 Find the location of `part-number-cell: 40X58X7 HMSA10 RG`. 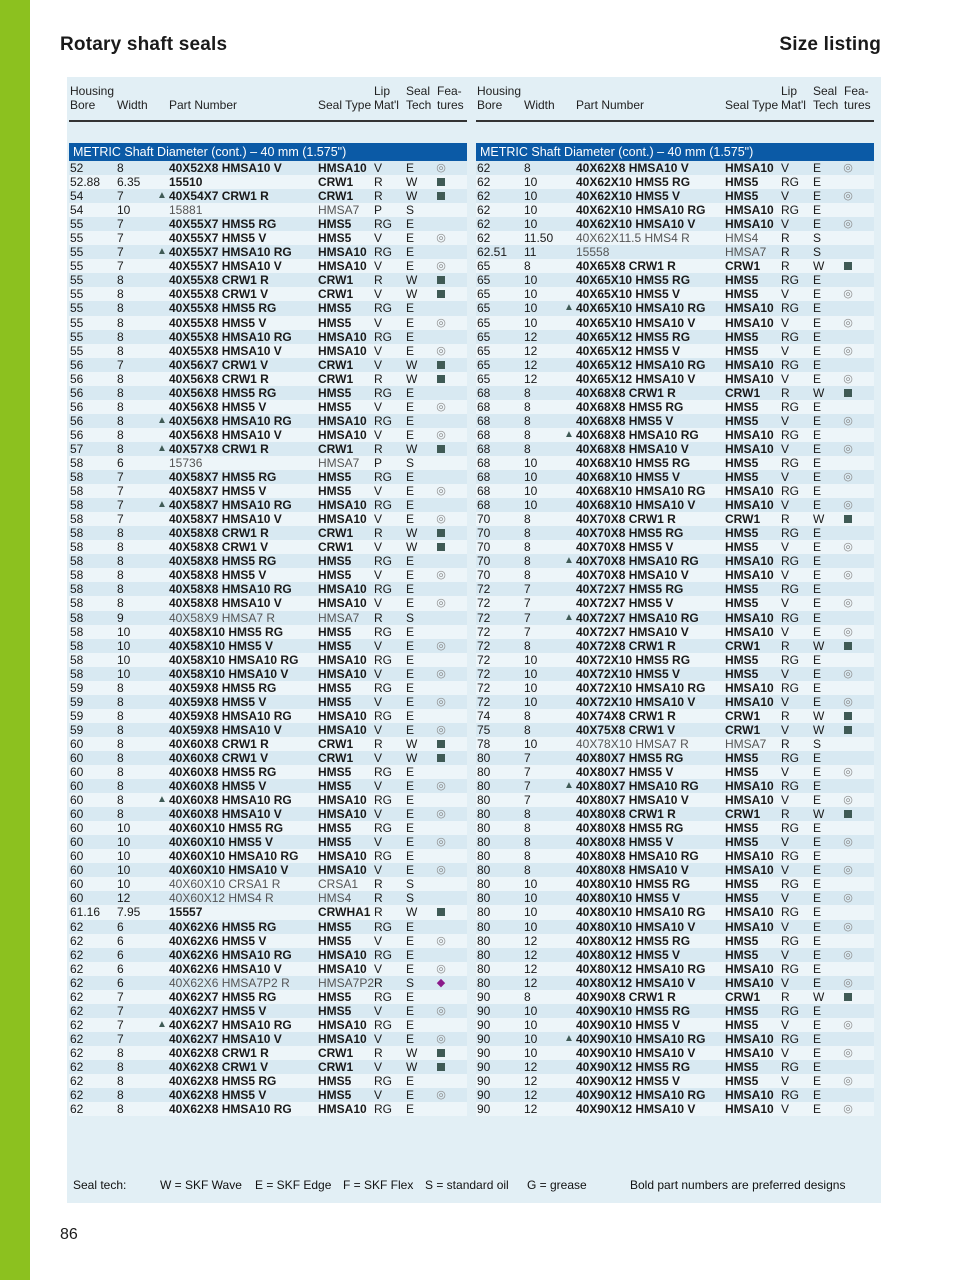

part-number-cell: 40X58X7 HMSA10 RG is located at coordinates (230, 505).